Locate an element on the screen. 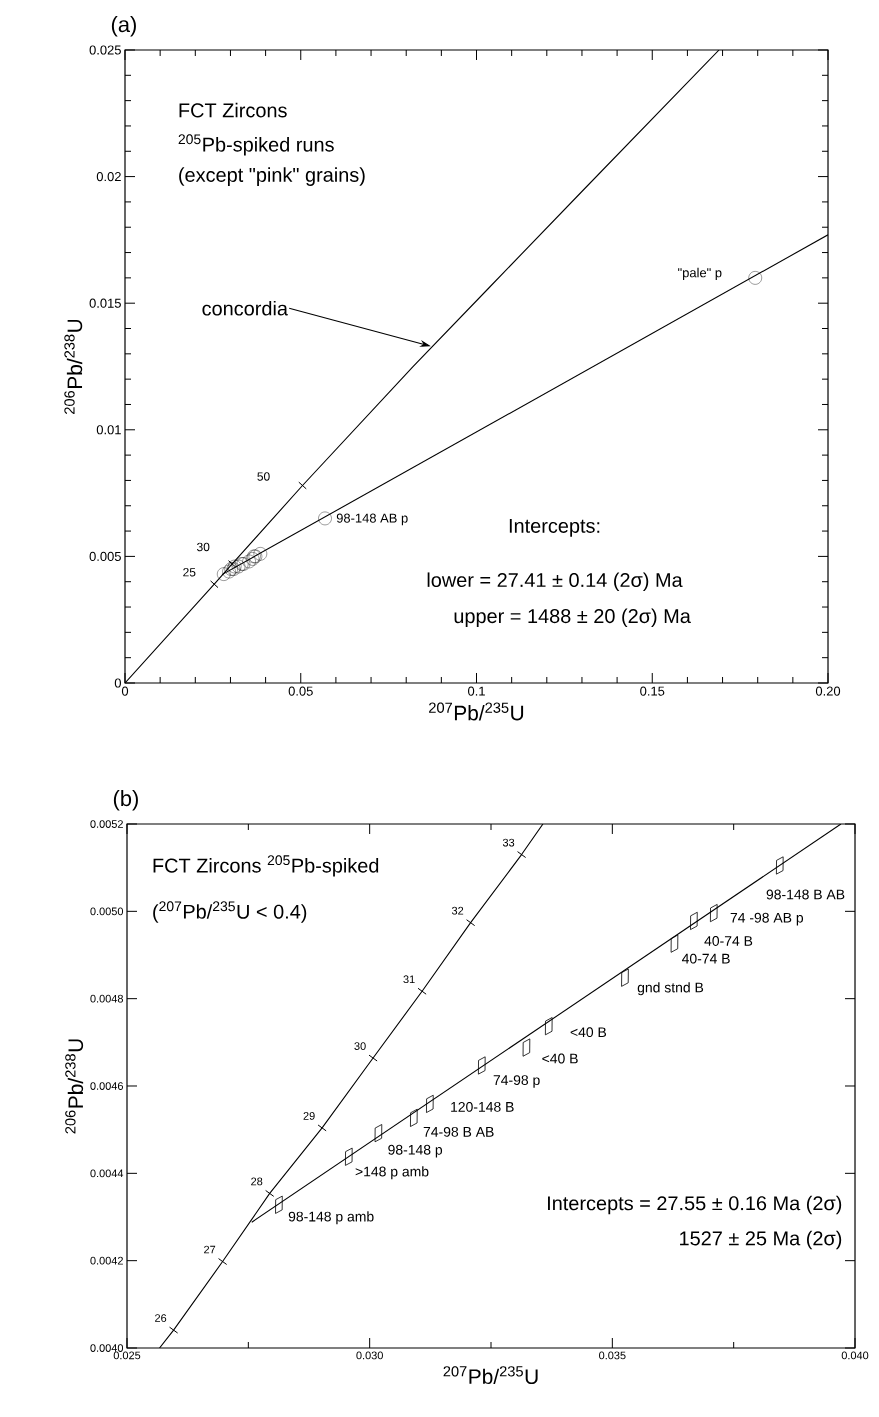  annotation: $^{205}$Pb-spiked runs is located at coordinates (256, 145).